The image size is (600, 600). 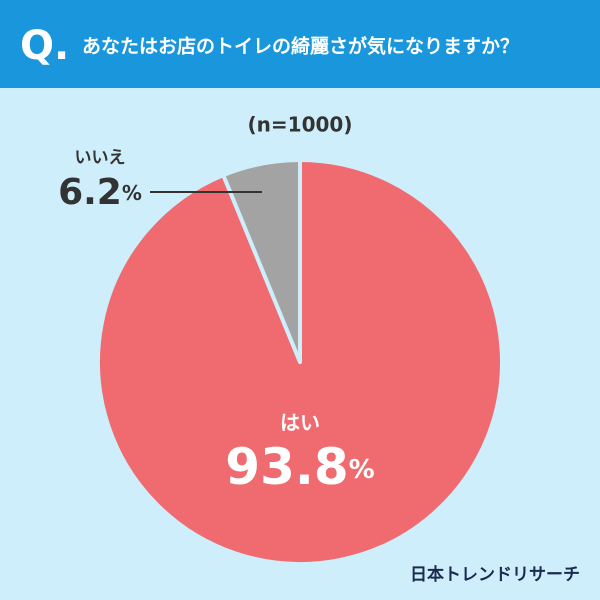 I want to click on chart-title: あなたはお店のトイレの綺麗さが気になりますか？, so click(x=300, y=46).